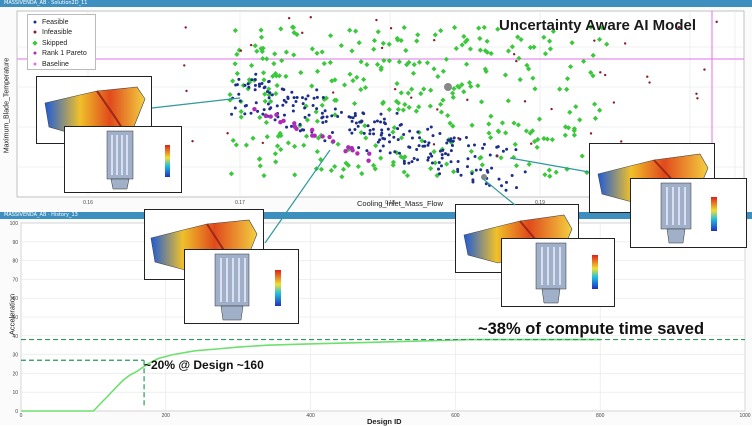  What do you see at coordinates (61, 54) in the screenshot?
I see `legend-item-pareto: ● Rank 1 Pareto` at bounding box center [61, 54].